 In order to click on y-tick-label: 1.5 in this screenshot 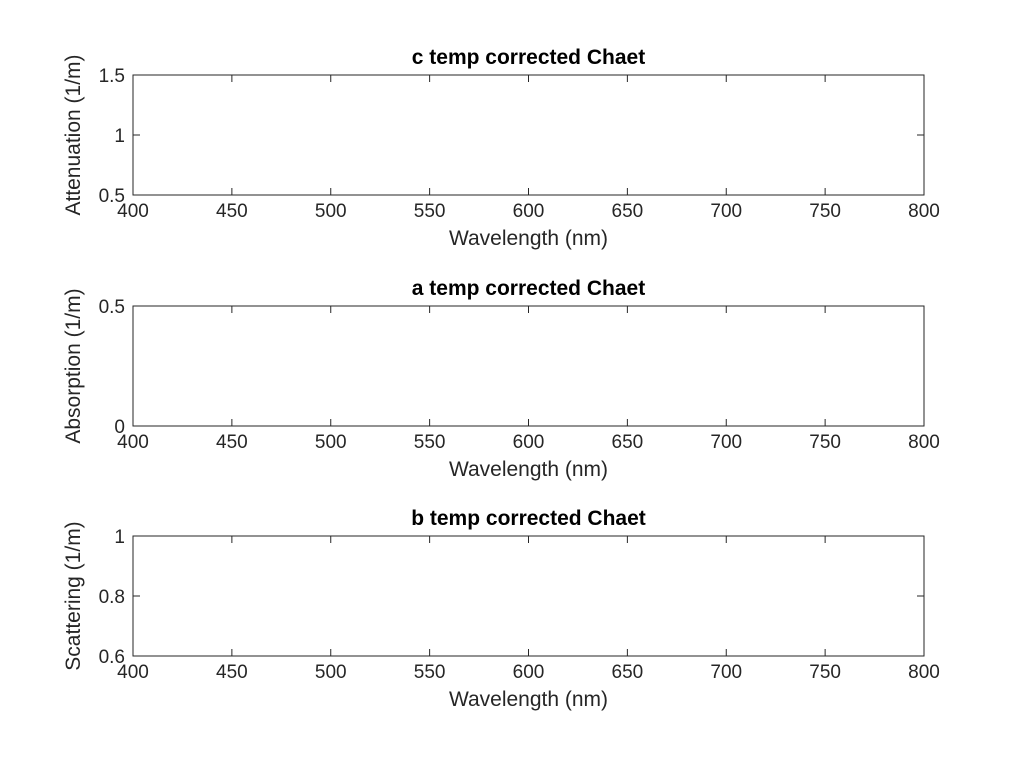, I will do `click(112, 76)`.